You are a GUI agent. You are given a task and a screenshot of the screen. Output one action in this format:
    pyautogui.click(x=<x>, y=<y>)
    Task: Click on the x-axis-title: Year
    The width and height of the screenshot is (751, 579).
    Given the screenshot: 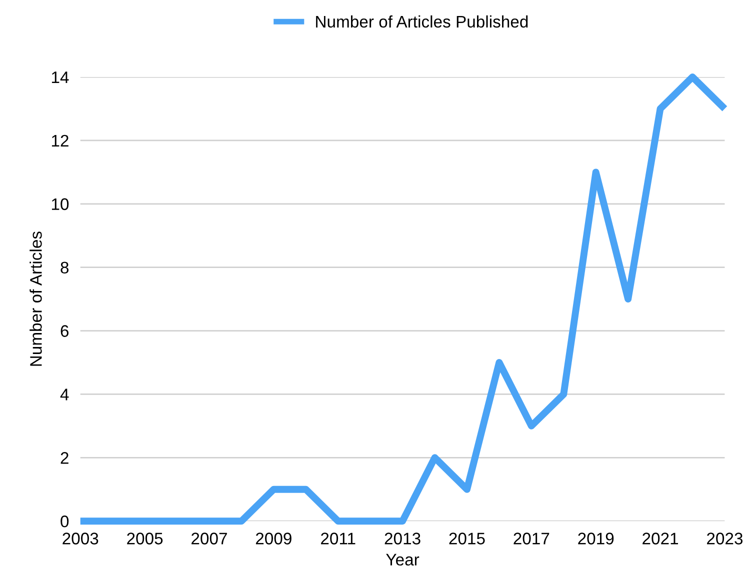 What is the action you would take?
    pyautogui.click(x=403, y=560)
    